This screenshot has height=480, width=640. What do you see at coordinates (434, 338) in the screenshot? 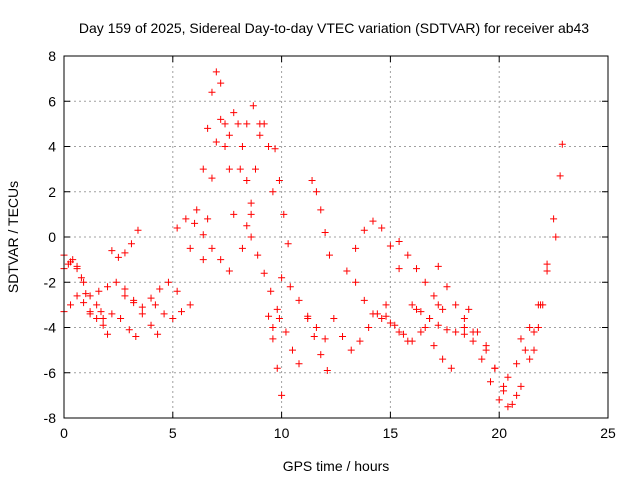
I see `series-sat-ab` at bounding box center [434, 338].